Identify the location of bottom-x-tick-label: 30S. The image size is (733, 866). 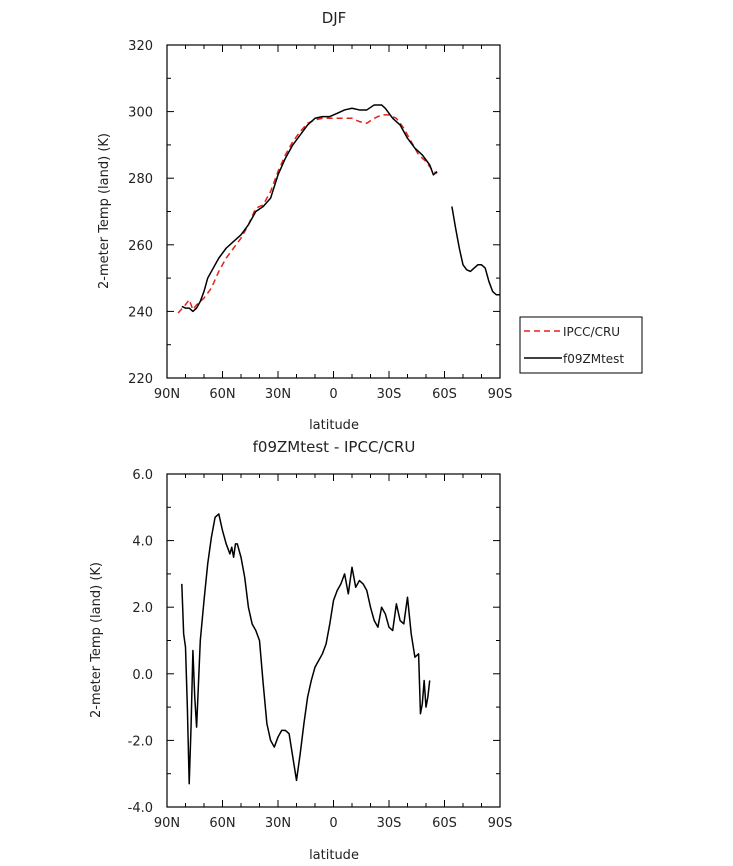
(389, 823).